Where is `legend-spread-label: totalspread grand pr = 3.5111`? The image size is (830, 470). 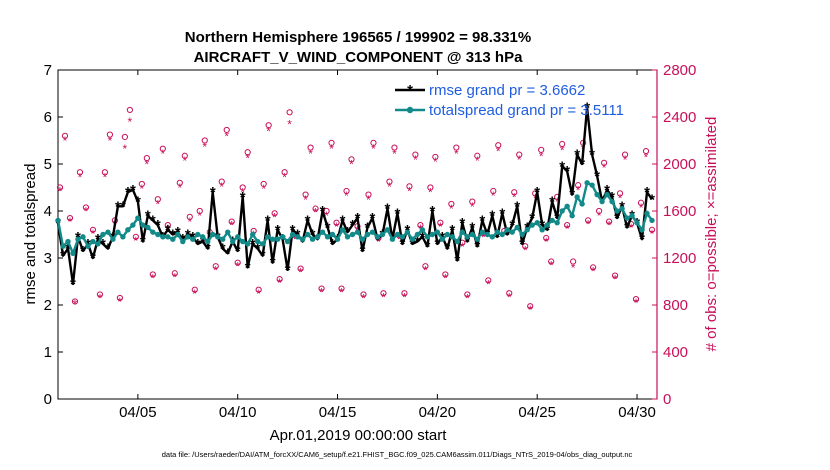
legend-spread-label: totalspread grand pr = 3.5111 is located at coordinates (526, 110).